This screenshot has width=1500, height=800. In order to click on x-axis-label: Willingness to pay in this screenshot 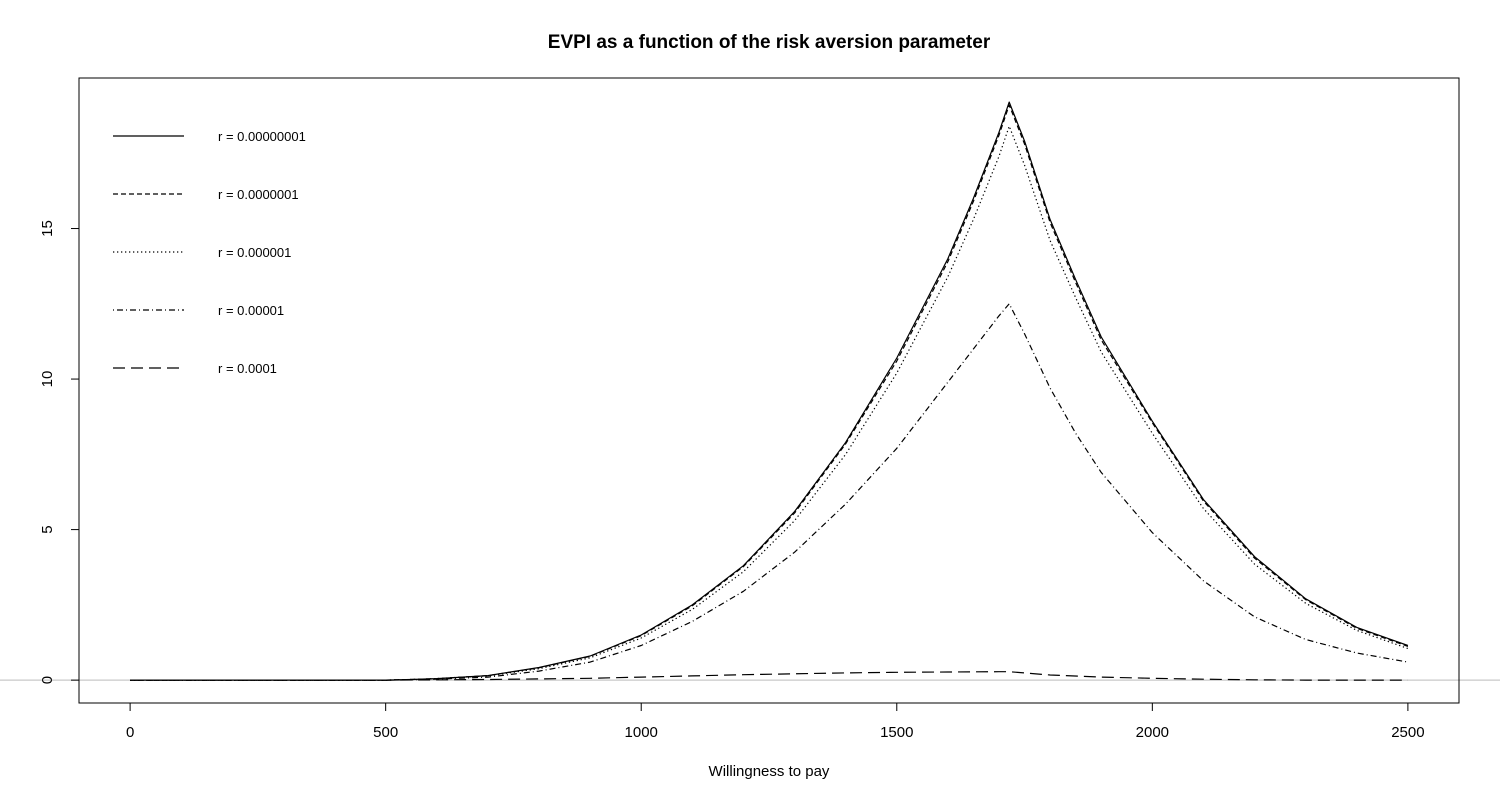, I will do `click(769, 771)`.